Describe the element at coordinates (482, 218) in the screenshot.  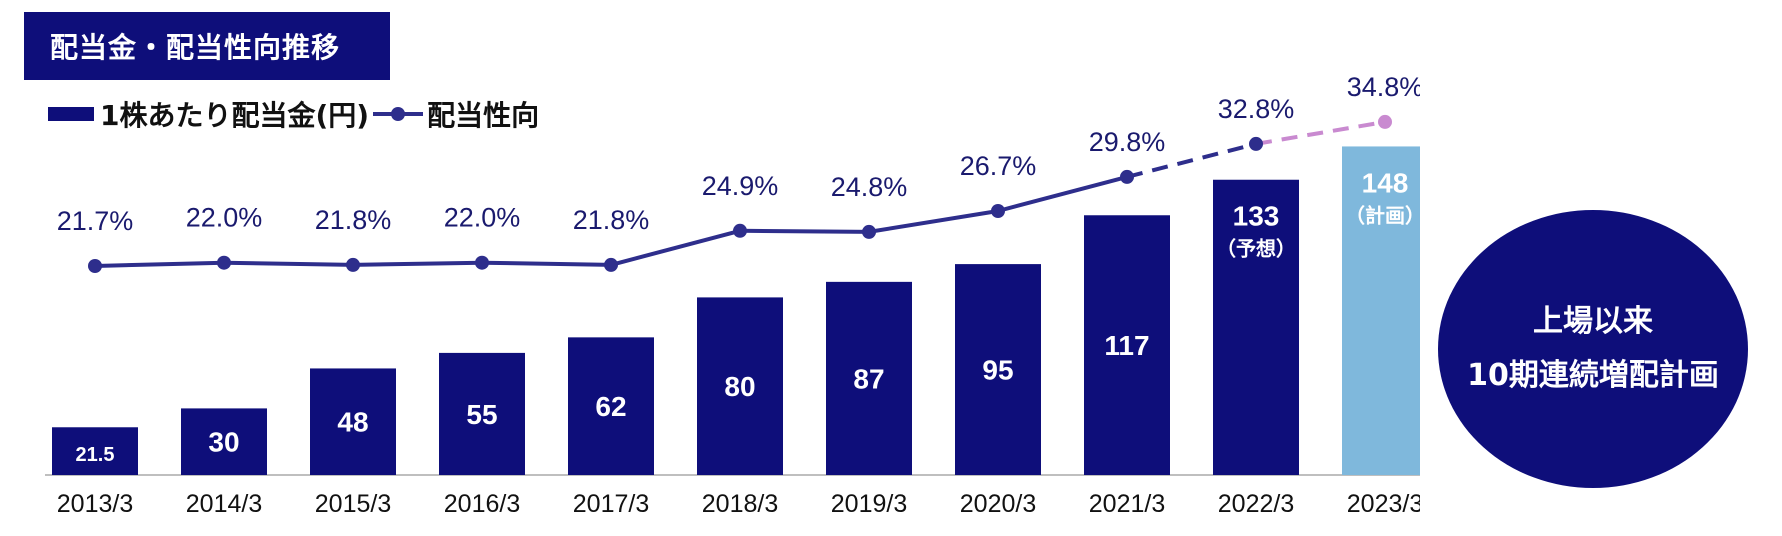
I see `payout-label-2016/3: 22.0%` at that location.